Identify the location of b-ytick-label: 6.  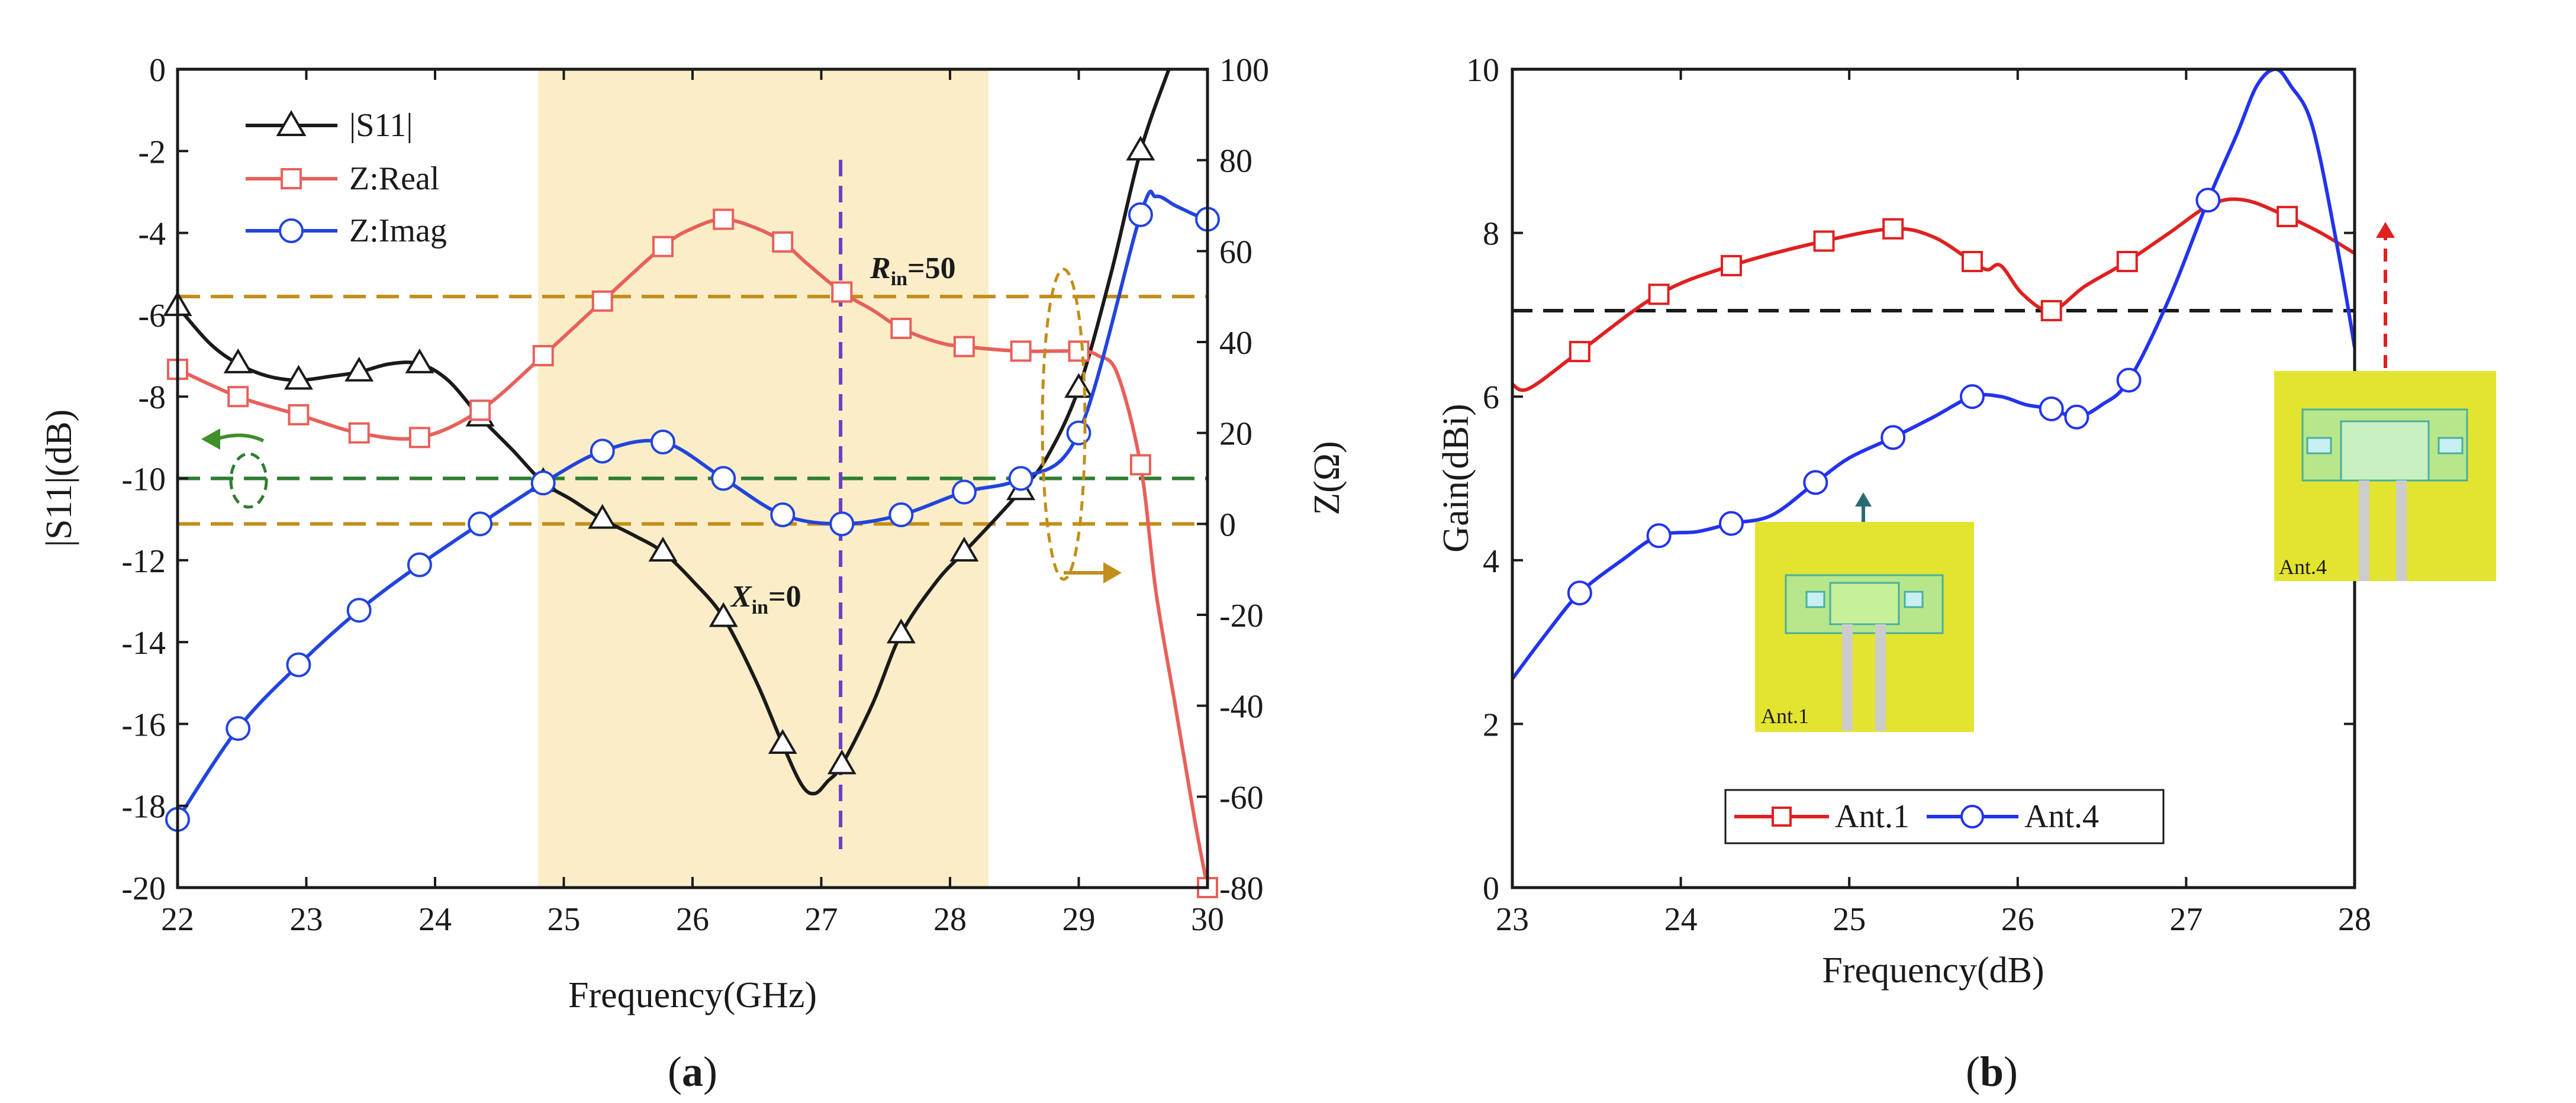
(1491, 397).